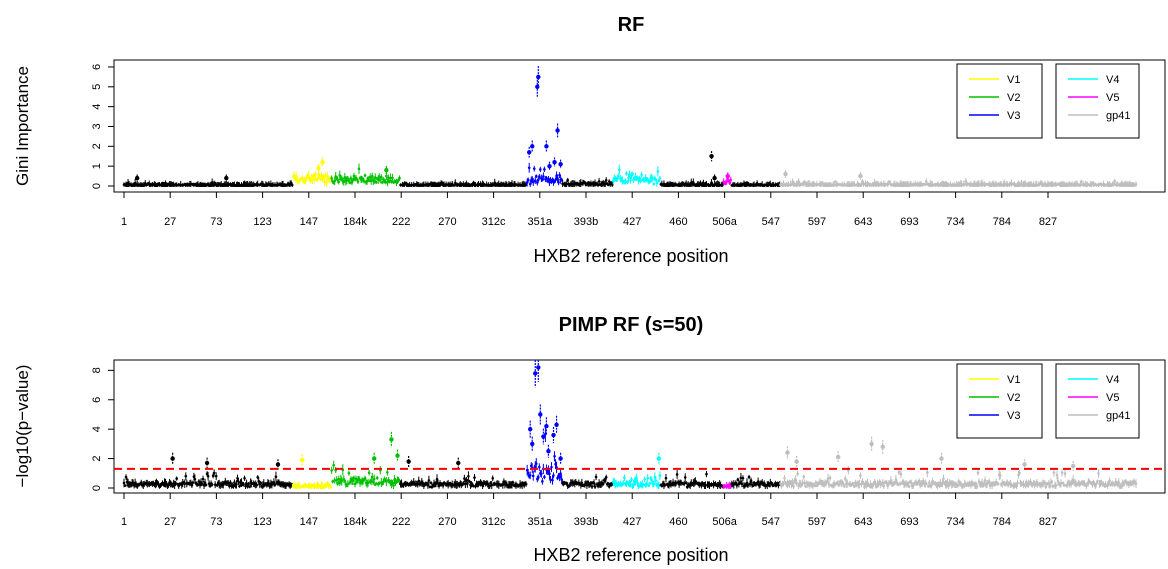 This screenshot has height=569, width=1168. I want to click on x-tick-label: 643, so click(863, 522).